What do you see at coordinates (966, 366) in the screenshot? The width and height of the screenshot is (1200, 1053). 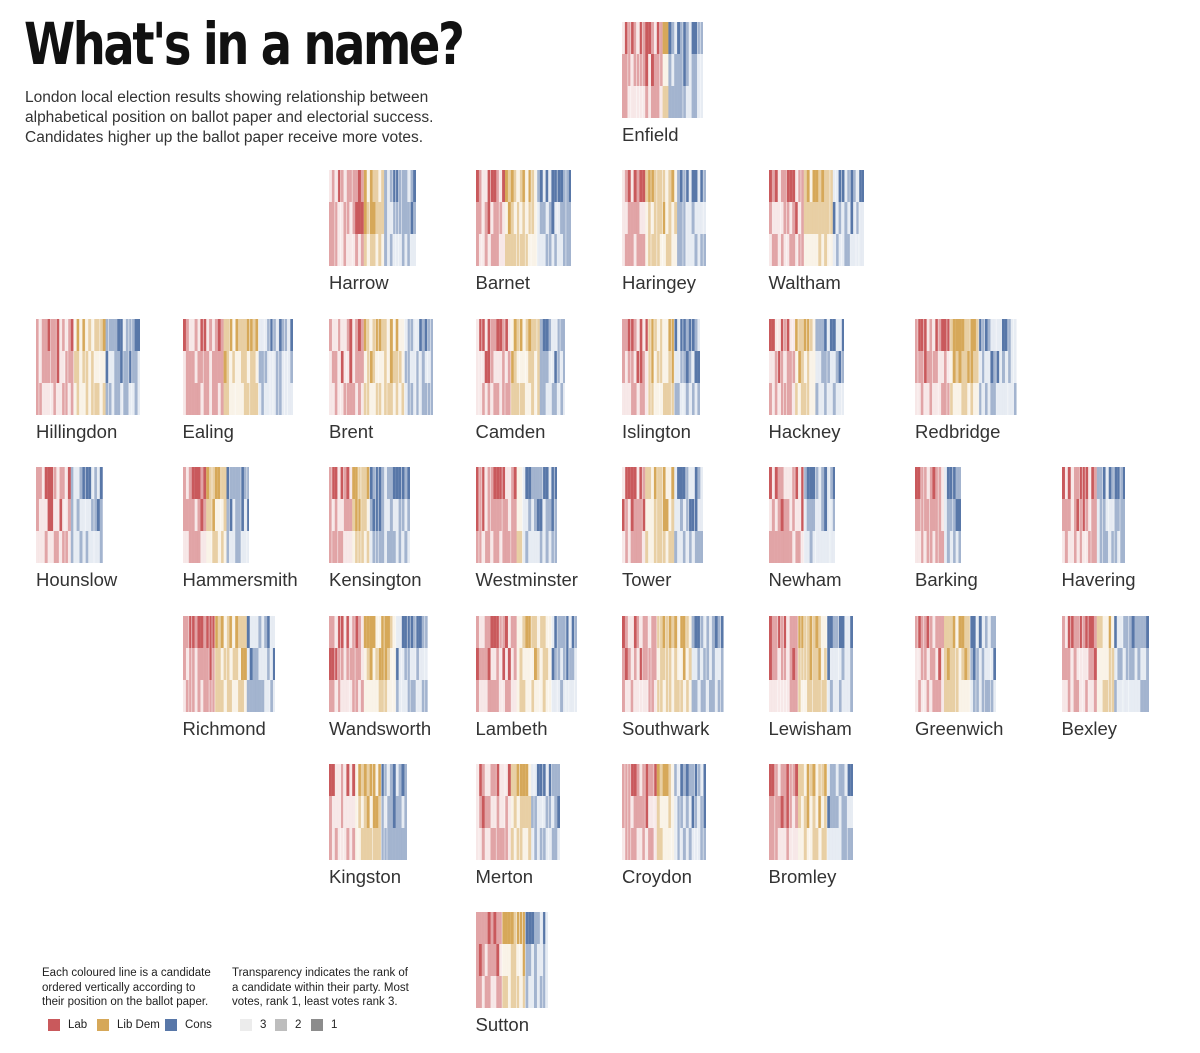 I see `borough-chart-redbridge` at bounding box center [966, 366].